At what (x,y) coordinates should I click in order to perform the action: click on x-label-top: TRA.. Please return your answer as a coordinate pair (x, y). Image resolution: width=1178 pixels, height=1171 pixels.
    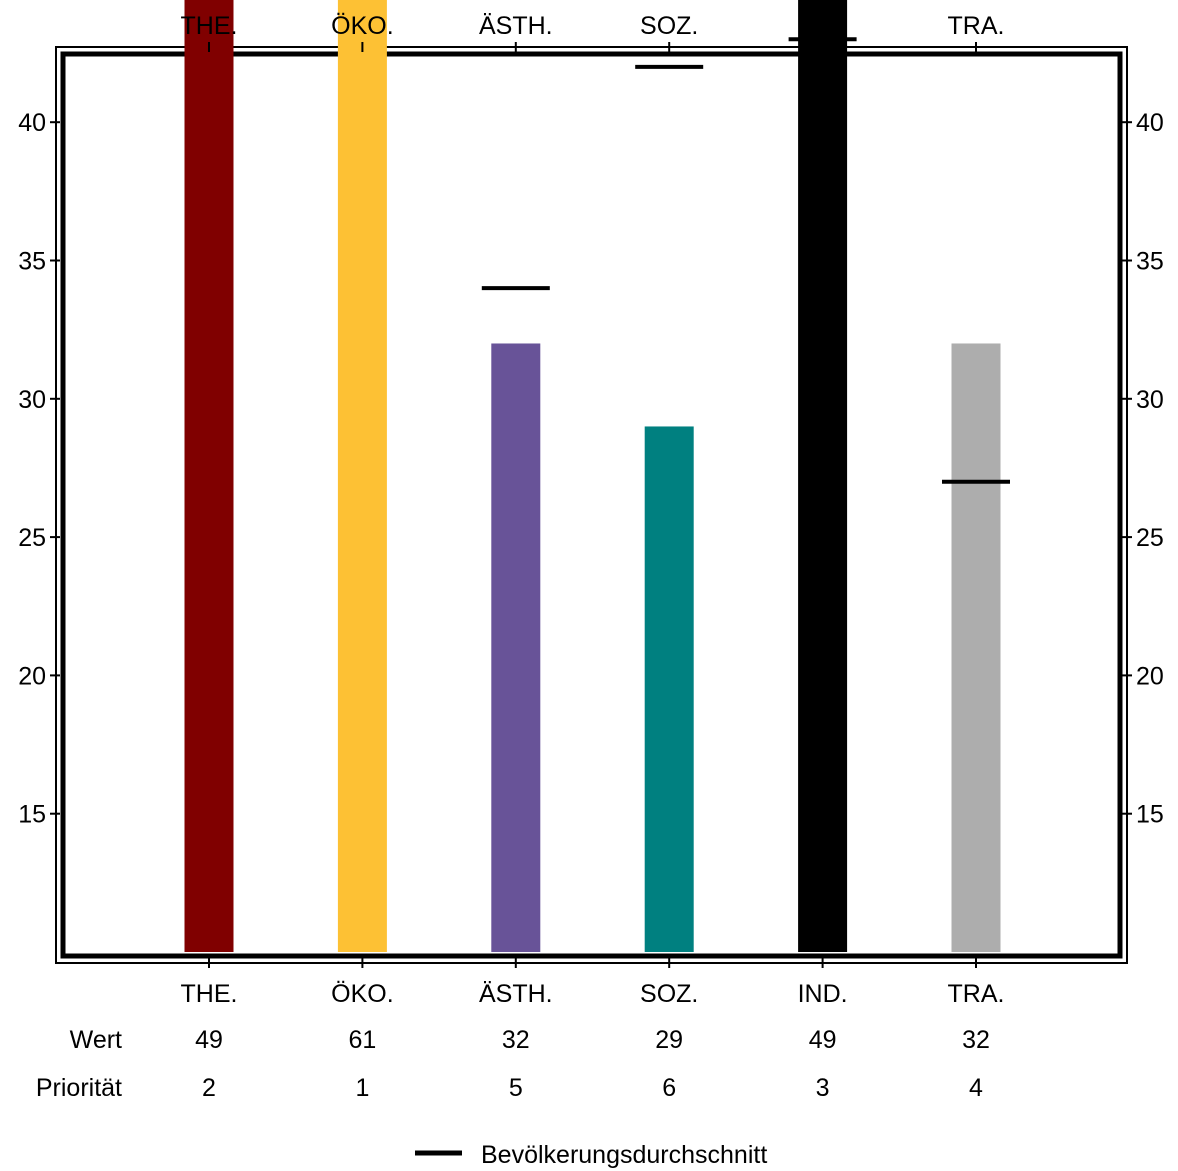
    Looking at the image, I should click on (976, 26).